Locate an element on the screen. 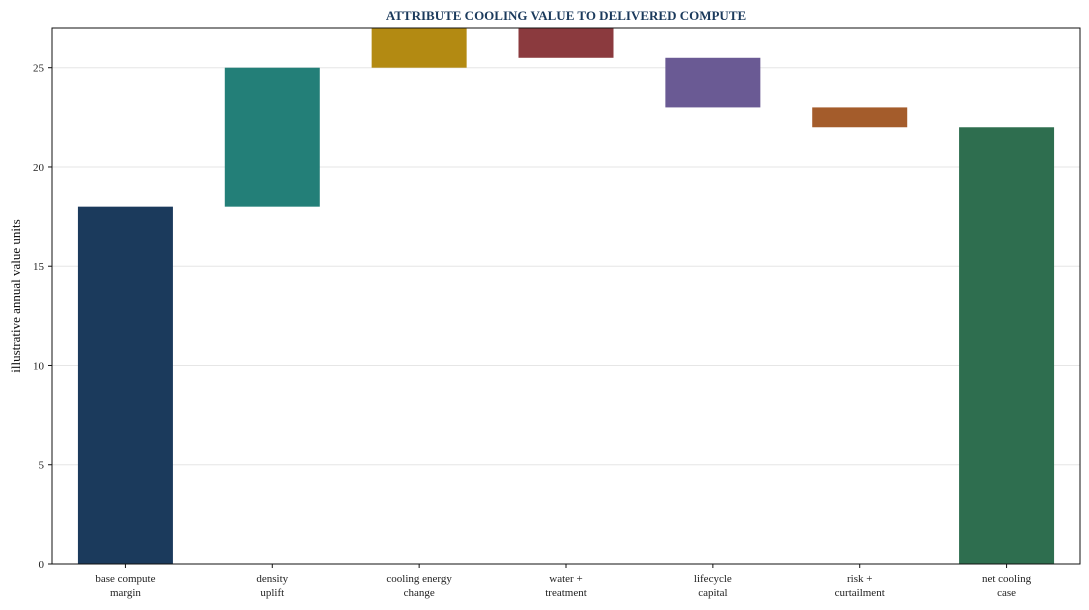  y-axis: 0 5 10 15 20 25 is located at coordinates (42, 317).